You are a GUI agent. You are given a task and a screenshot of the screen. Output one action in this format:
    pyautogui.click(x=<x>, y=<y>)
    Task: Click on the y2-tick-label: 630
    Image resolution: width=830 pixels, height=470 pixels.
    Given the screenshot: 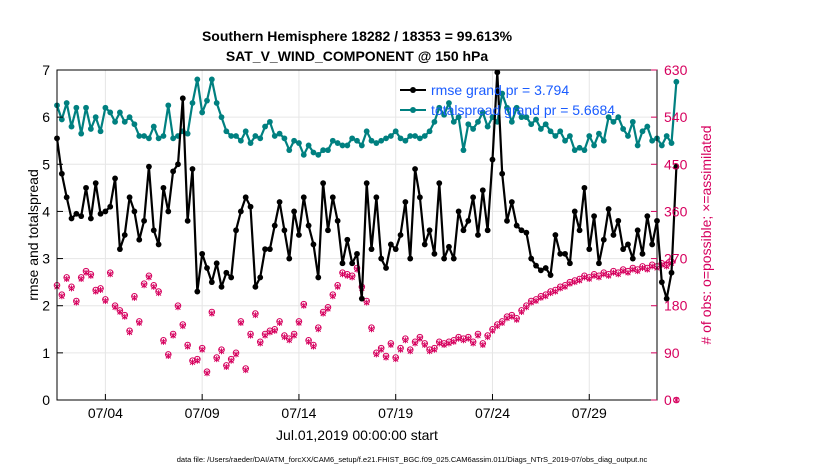 What is the action you would take?
    pyautogui.click(x=676, y=70)
    